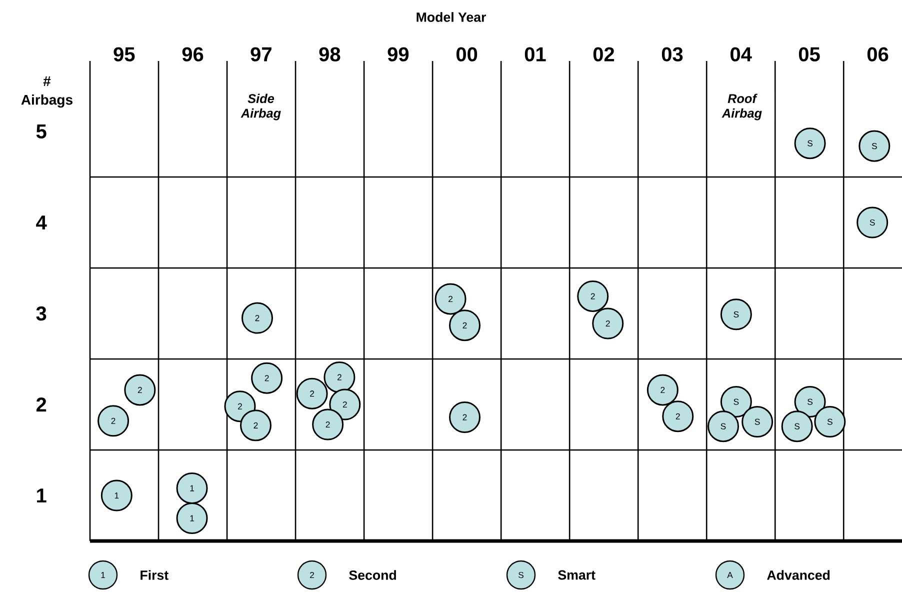  Describe the element at coordinates (41, 313) in the screenshot. I see `y-tick-label: 3` at that location.